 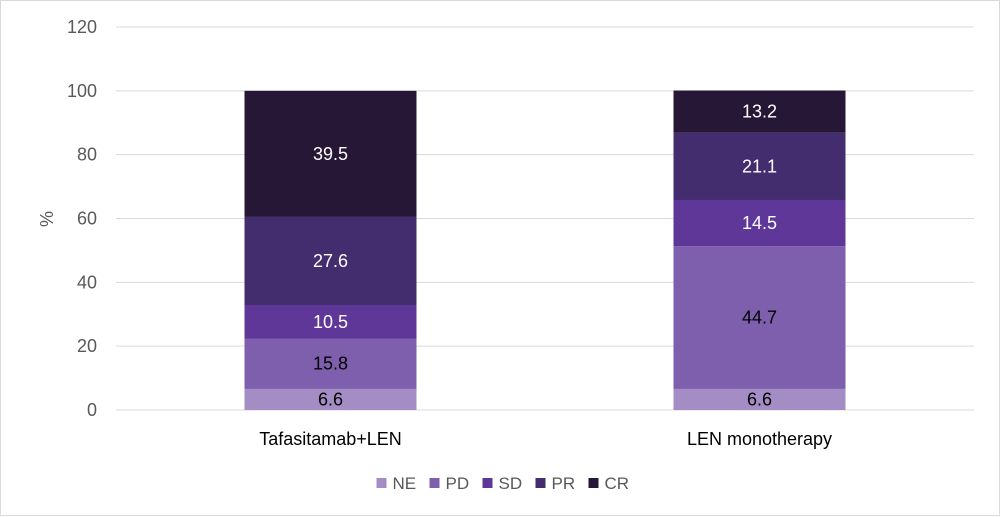 I want to click on x-category-label: Tafasitamab+LEN, so click(x=330, y=439).